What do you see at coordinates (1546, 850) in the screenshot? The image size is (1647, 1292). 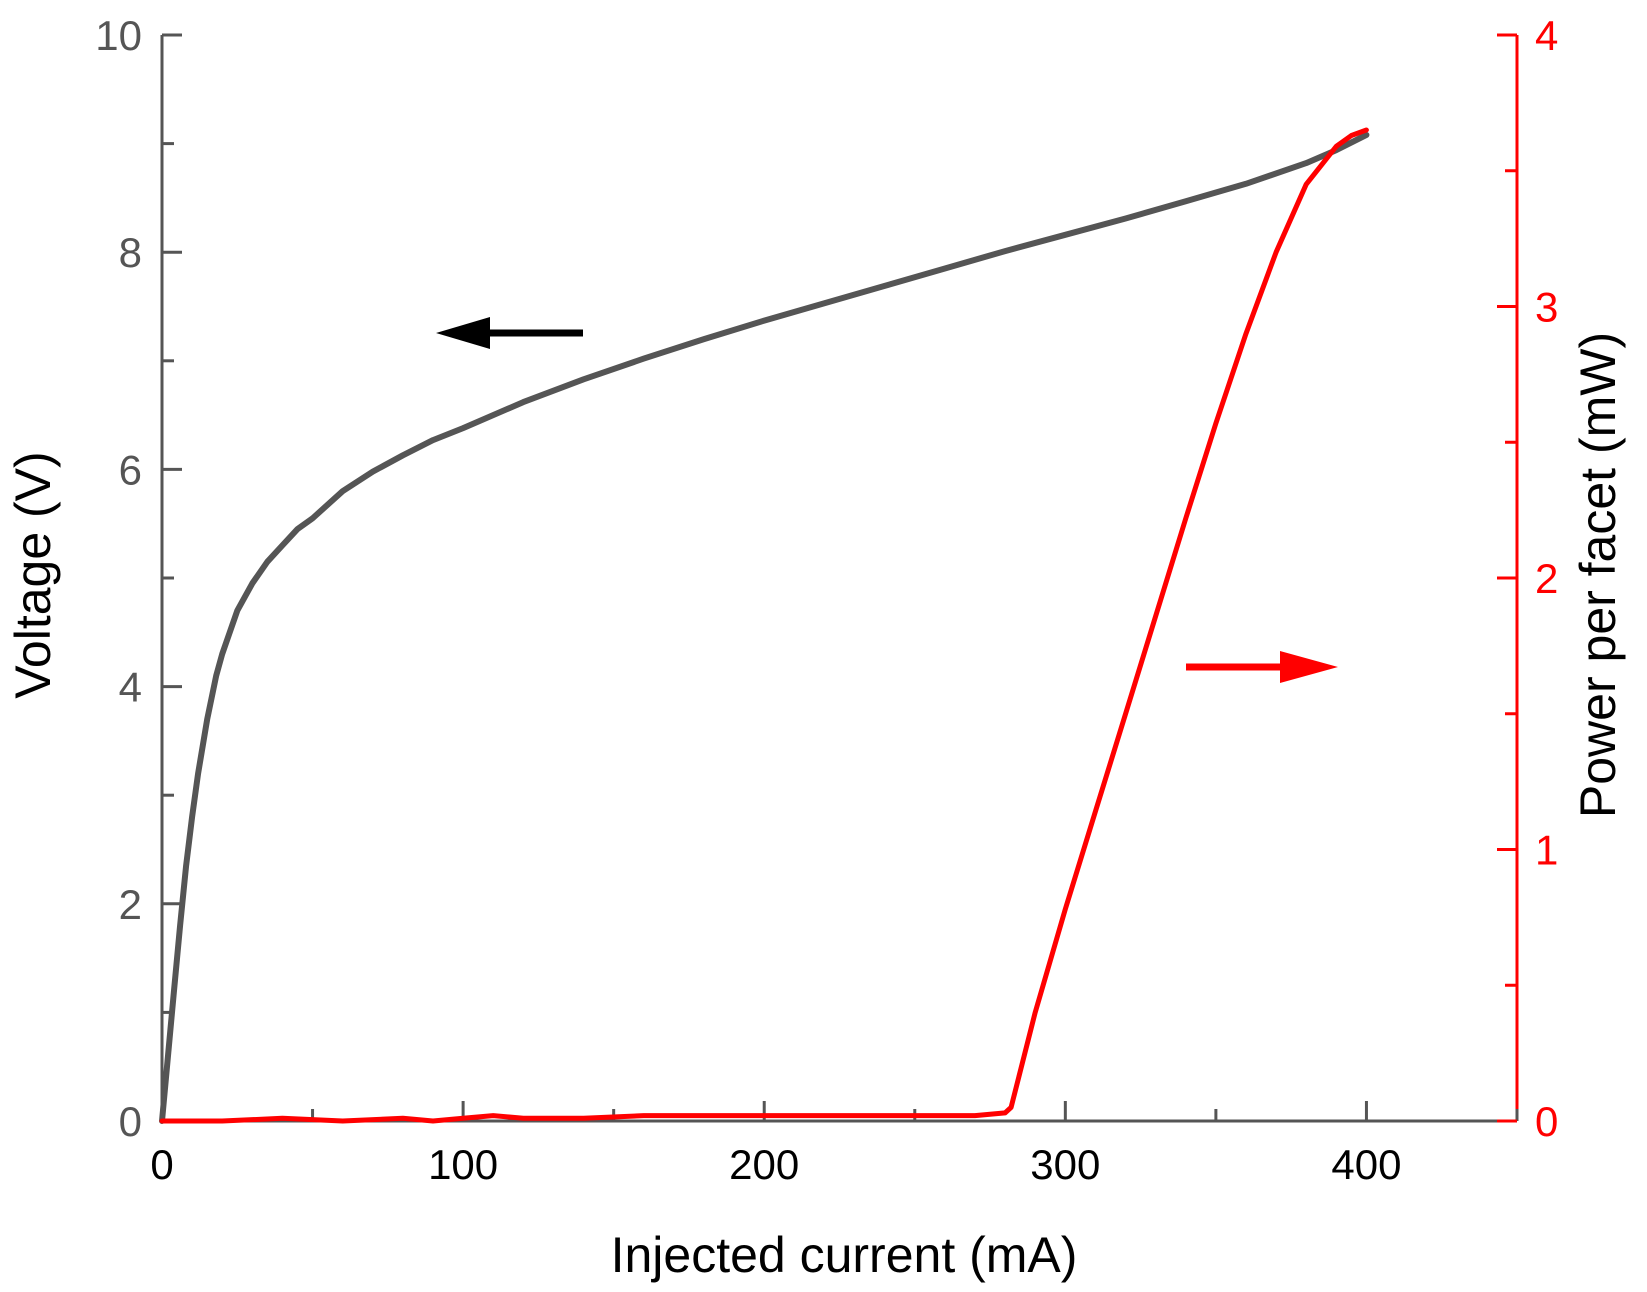 I see `y-right-tick-label: 1` at bounding box center [1546, 850].